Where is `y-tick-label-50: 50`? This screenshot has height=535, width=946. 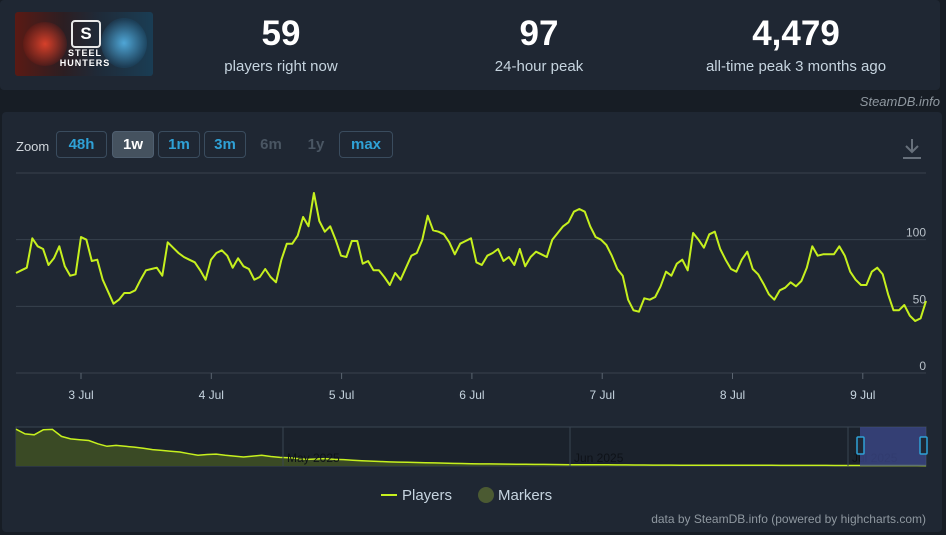 y-tick-label-50: 50 is located at coordinates (920, 299).